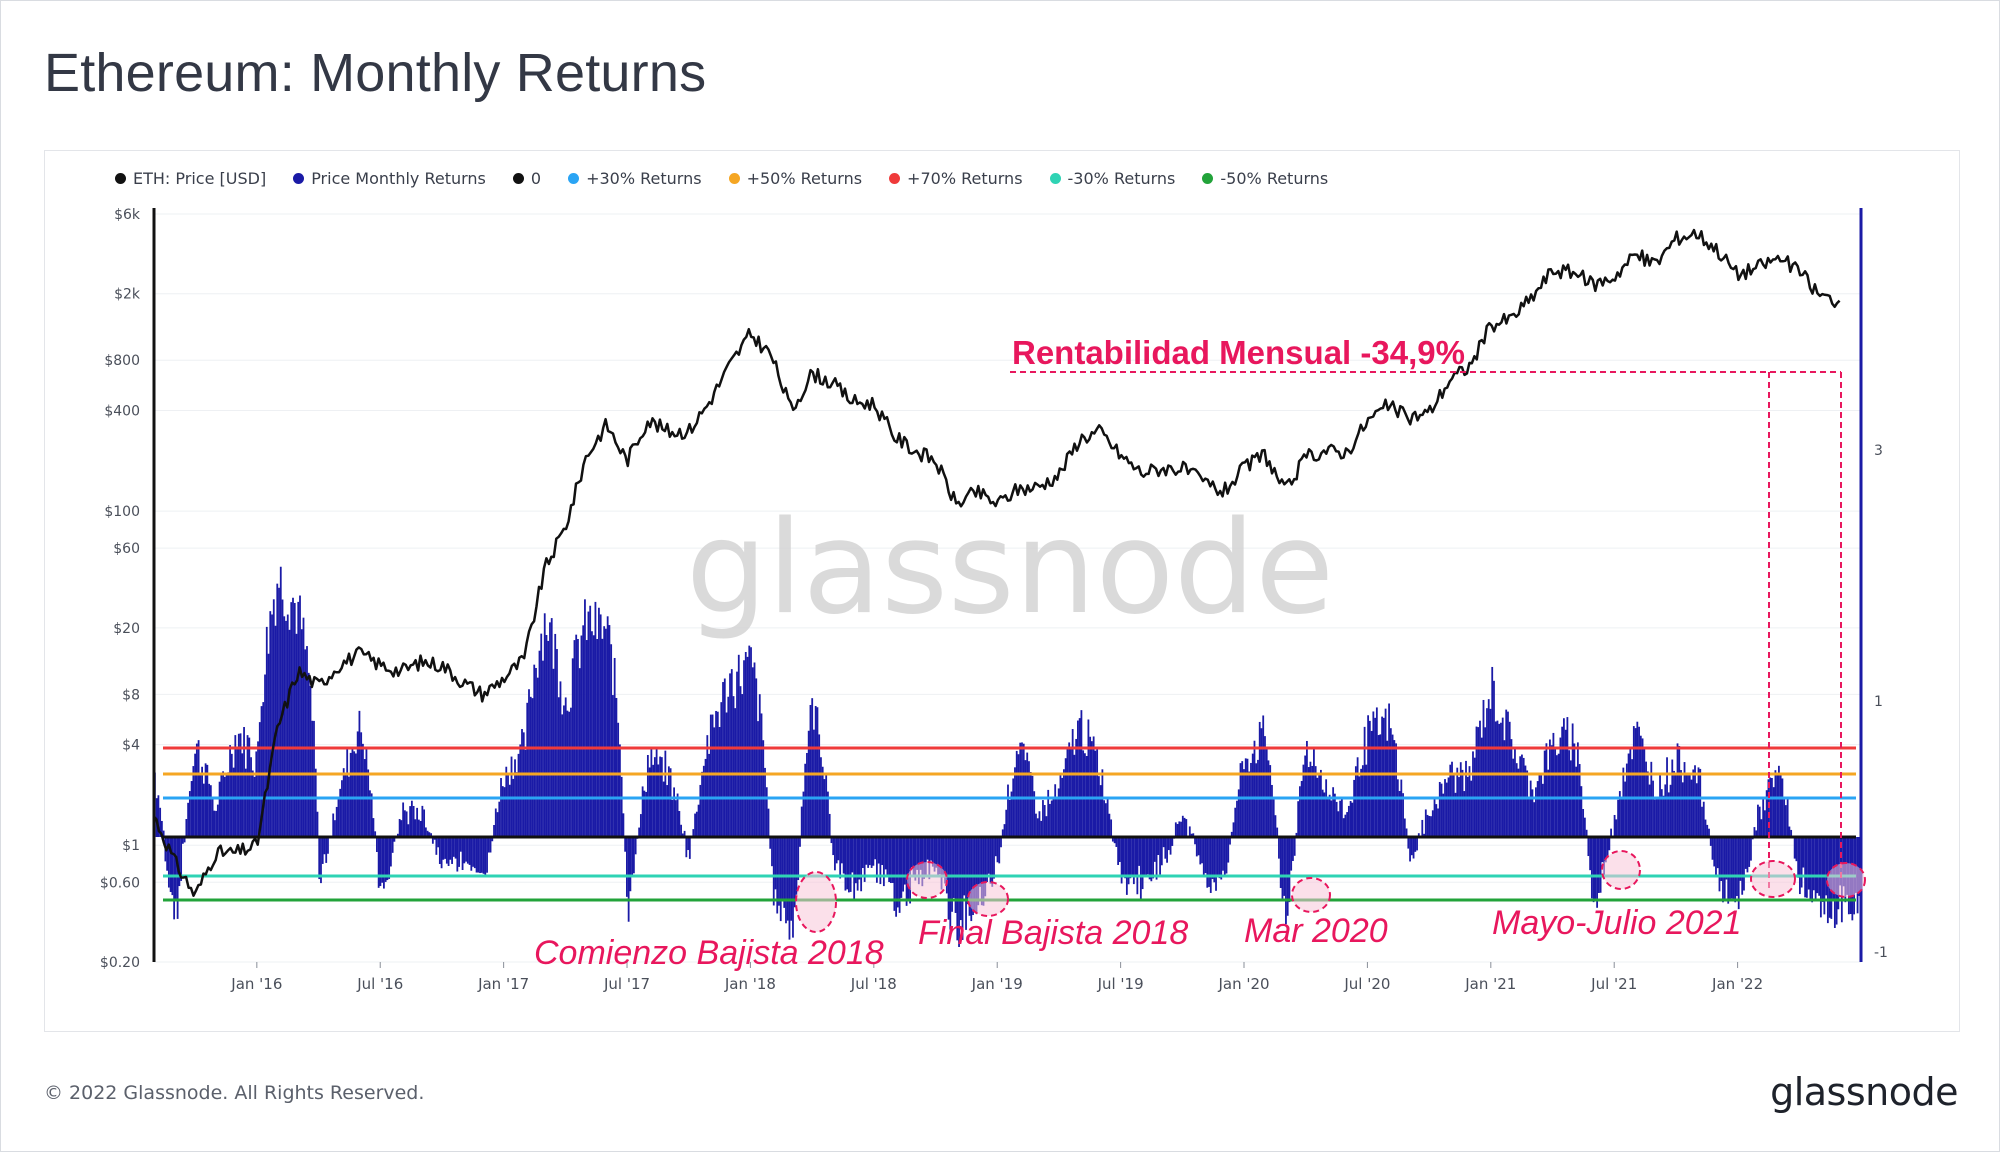 The width and height of the screenshot is (2000, 1152). What do you see at coordinates (795, 178) in the screenshot?
I see `legend-item-plus50: +50% Returns` at bounding box center [795, 178].